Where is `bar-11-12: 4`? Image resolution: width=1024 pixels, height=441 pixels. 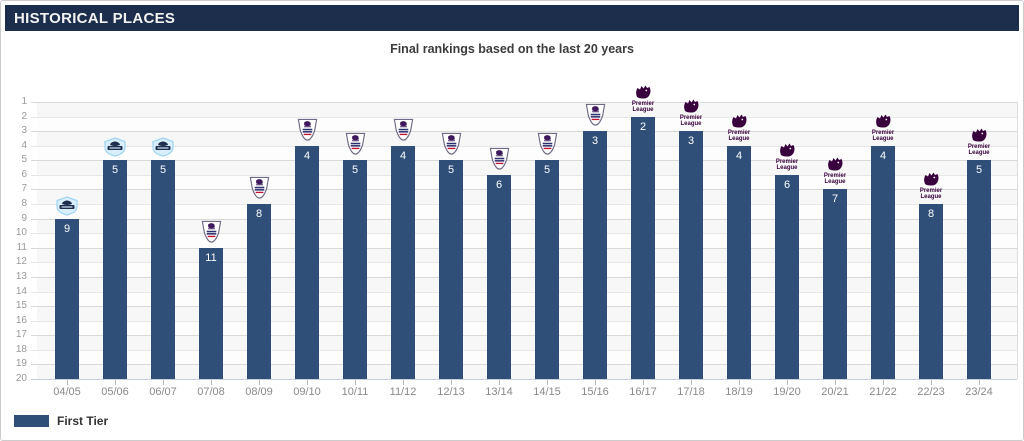
bar-11-12: 4 is located at coordinates (403, 262).